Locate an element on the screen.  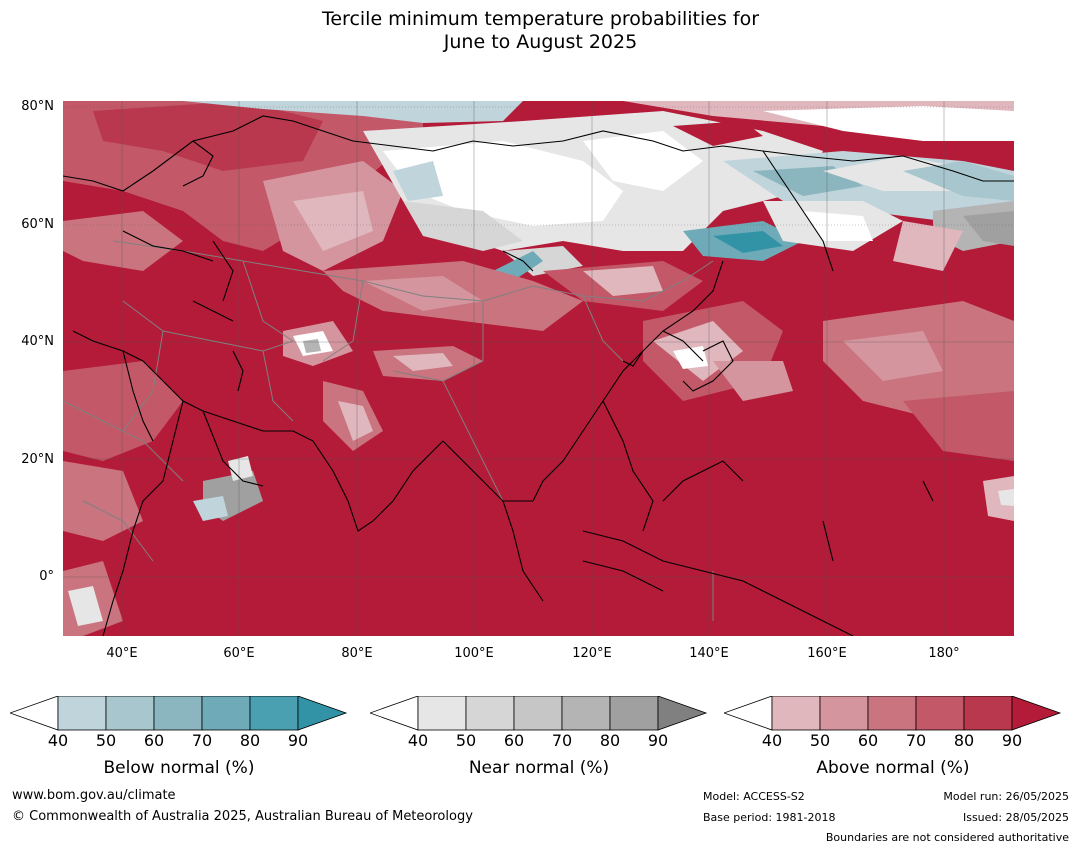
legend-above: 40 50 60 70 80 90 Above normal (%) is located at coordinates (893, 735).